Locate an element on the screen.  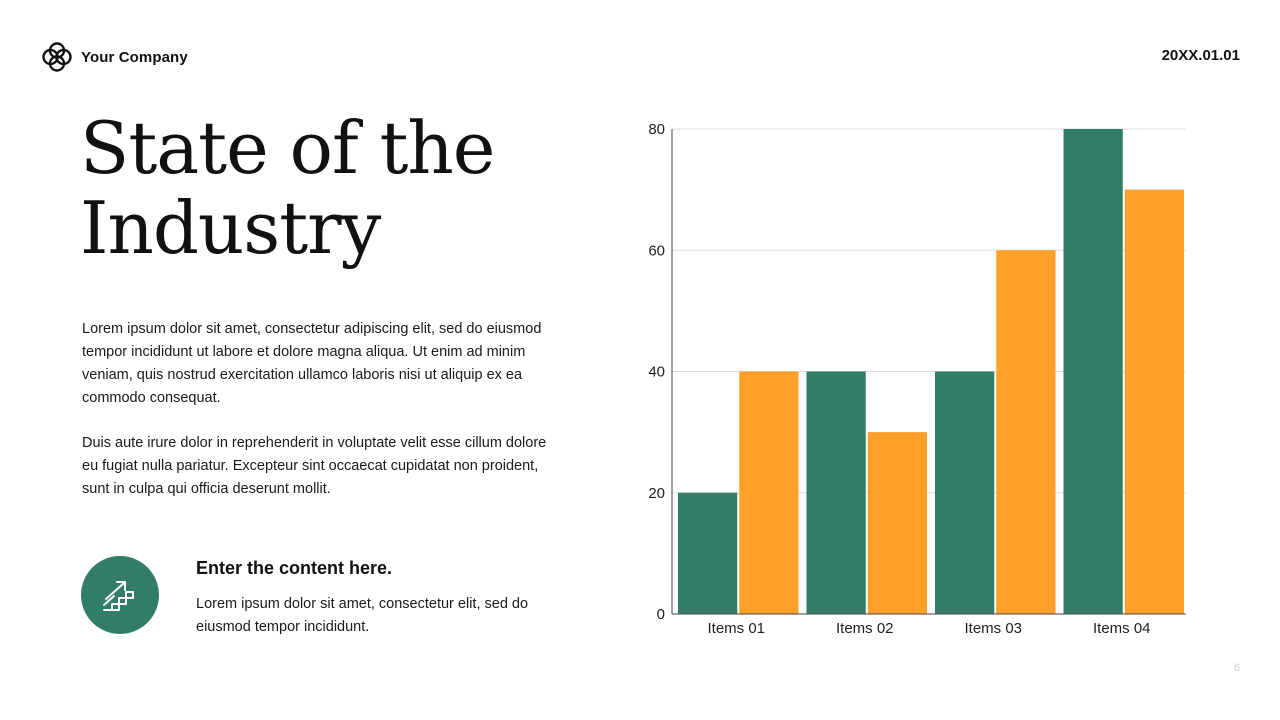
title-line-2: Industry is located at coordinates (230, 228).